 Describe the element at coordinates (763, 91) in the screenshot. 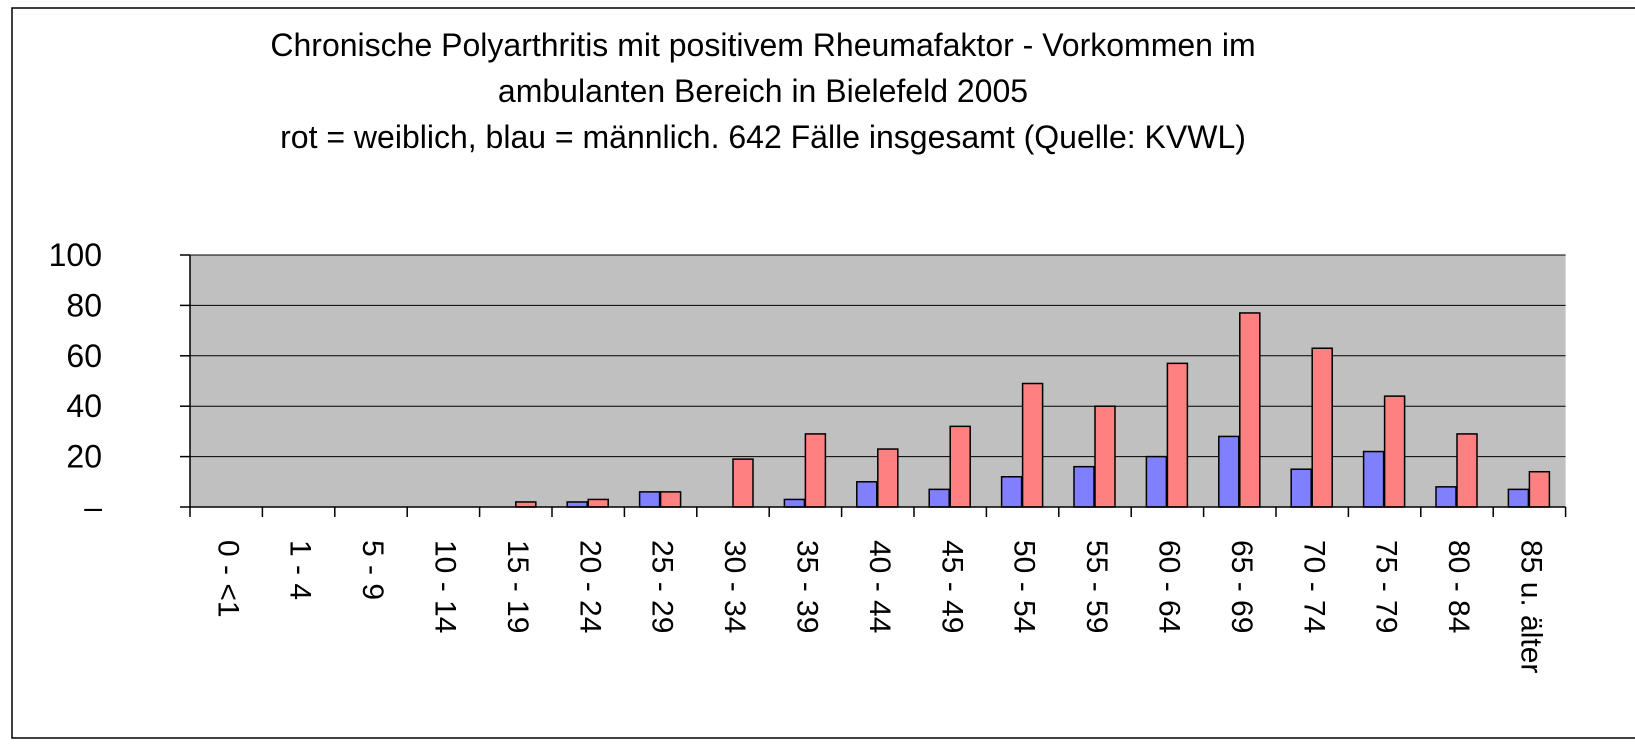

I see `chart-title: ambulanten Bereich in Bielefeld 2005` at that location.